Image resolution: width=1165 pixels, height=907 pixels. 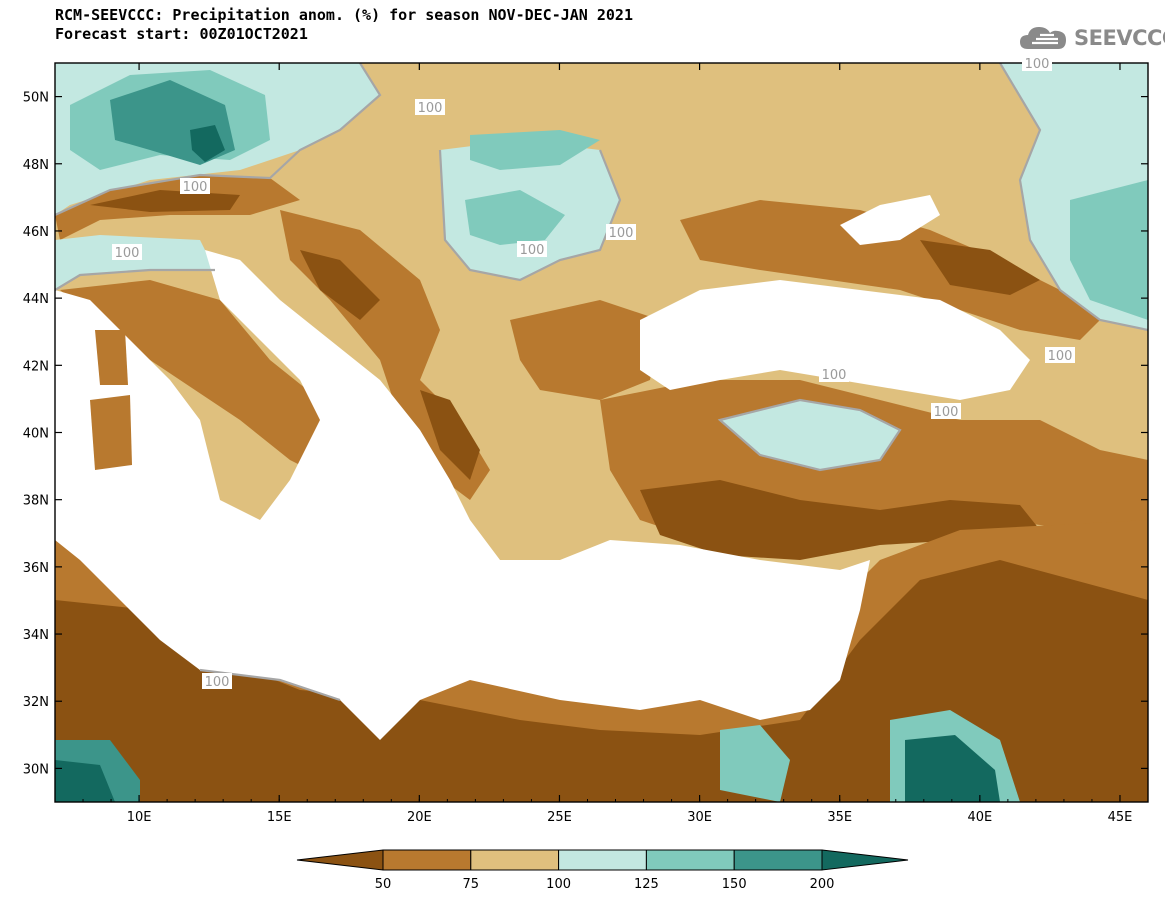 What do you see at coordinates (1119, 38) in the screenshot?
I see `logo-text: SEEVCCC` at bounding box center [1119, 38].